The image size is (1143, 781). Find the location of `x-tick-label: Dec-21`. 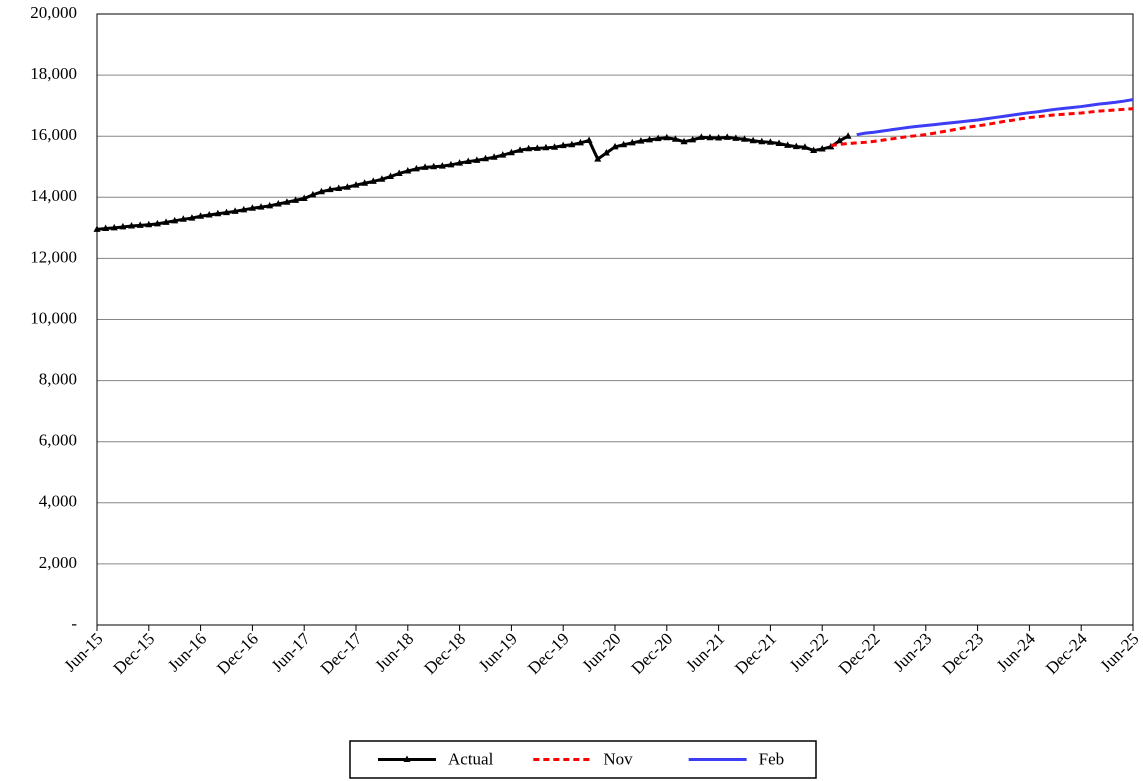

x-tick-label: Dec-21 is located at coordinates (755, 653).